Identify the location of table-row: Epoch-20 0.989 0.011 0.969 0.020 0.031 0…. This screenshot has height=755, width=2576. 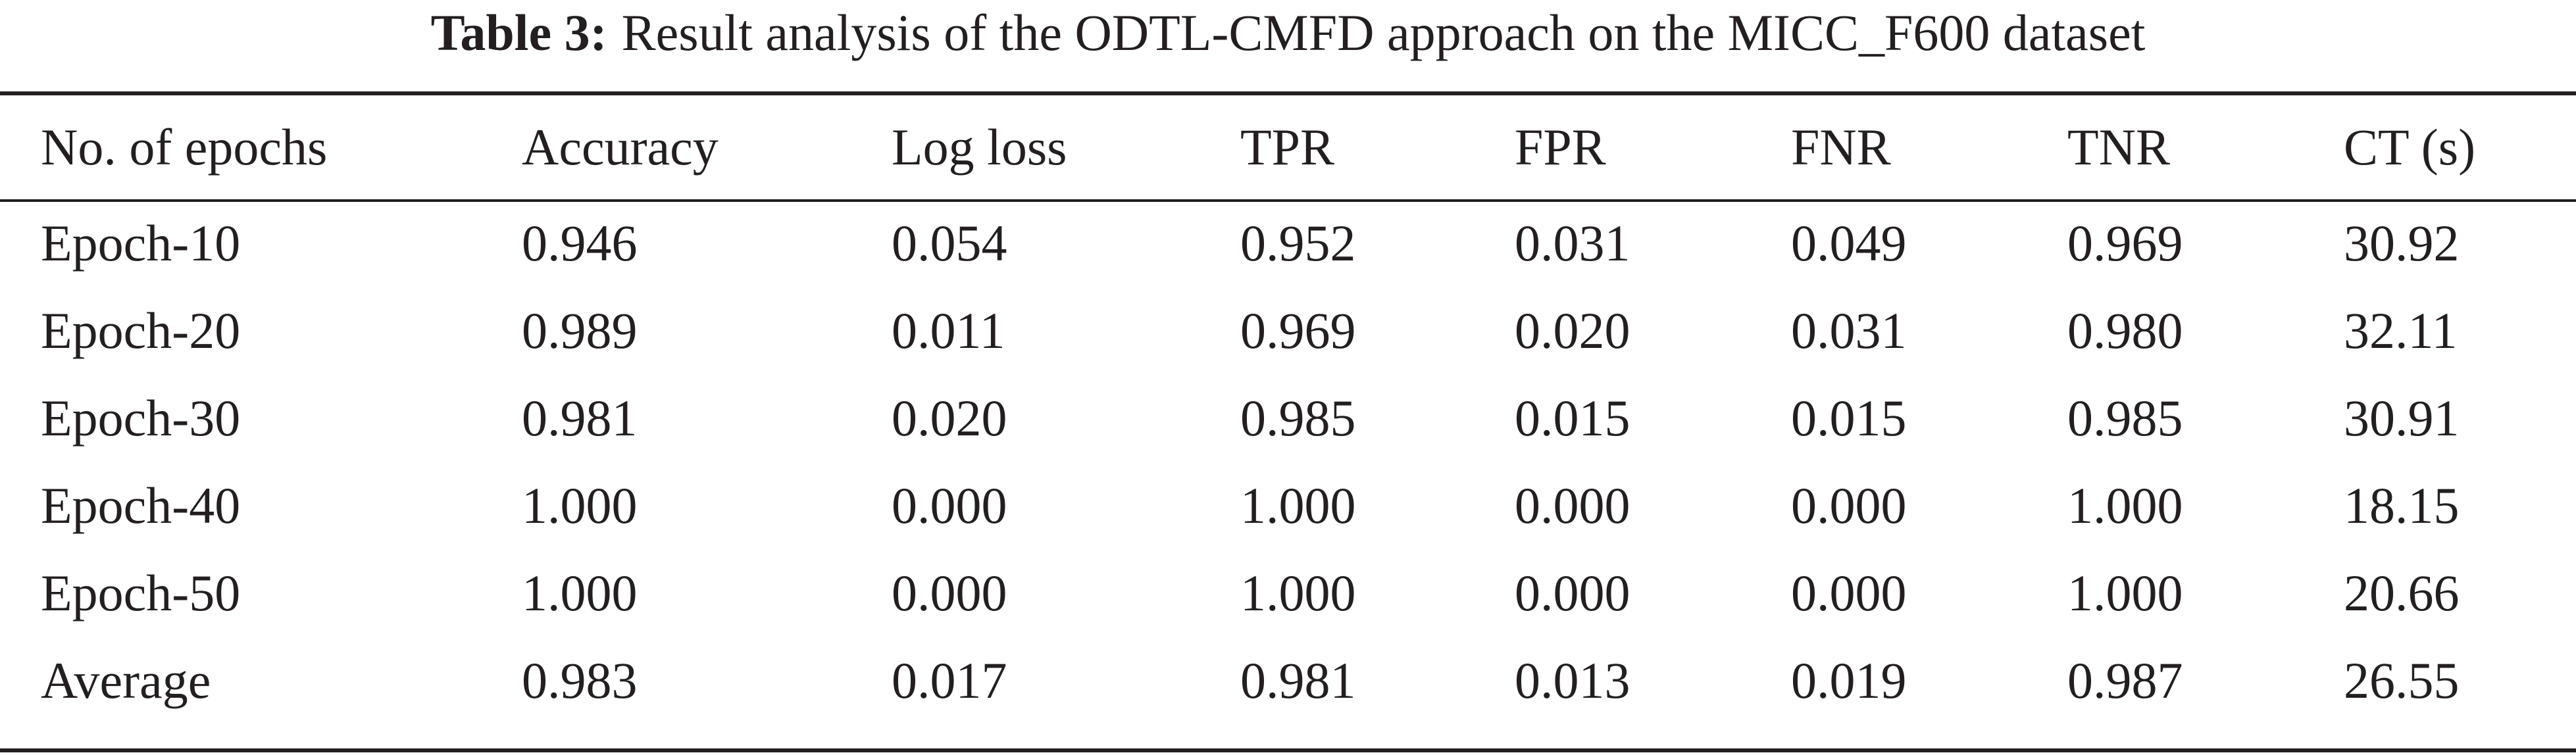
(1288, 330).